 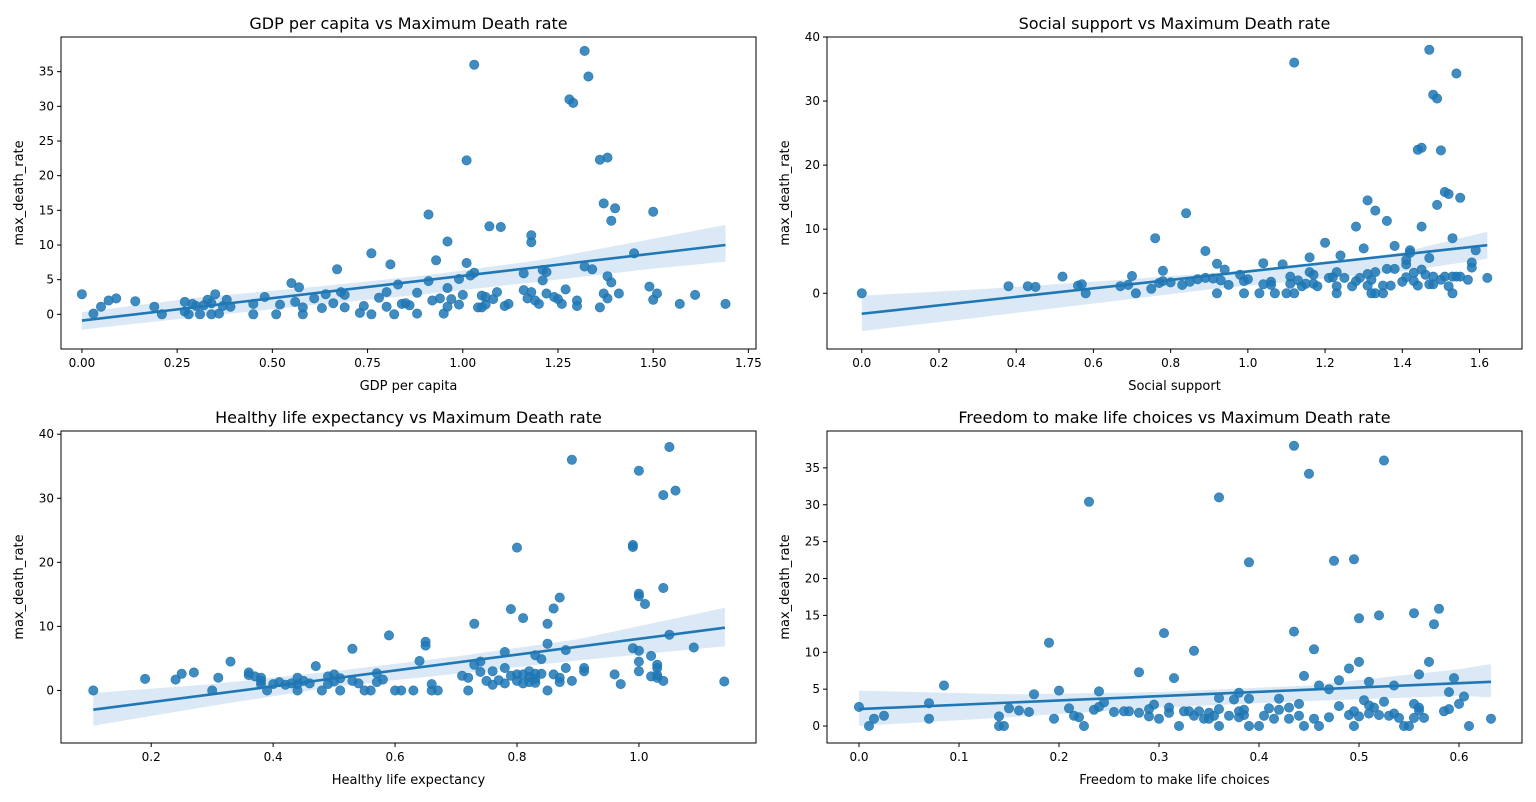 I want to click on x-tick-label: 1.25, so click(x=558, y=363).